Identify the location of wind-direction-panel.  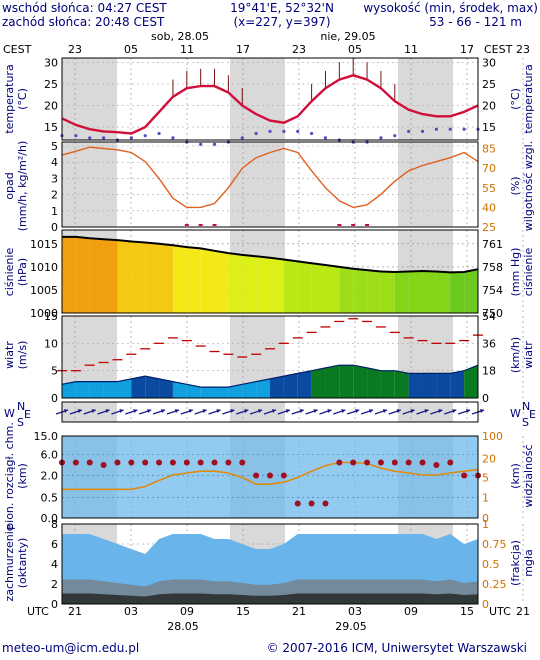
(270, 412).